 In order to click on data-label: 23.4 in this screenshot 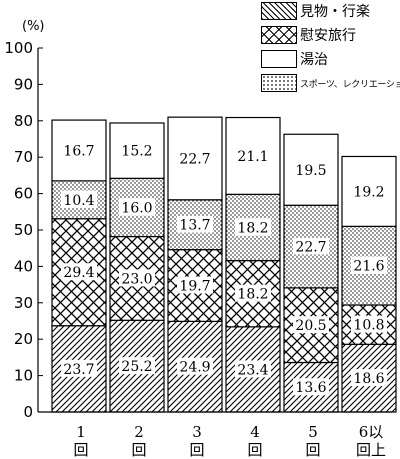, I will do `click(252, 370)`.